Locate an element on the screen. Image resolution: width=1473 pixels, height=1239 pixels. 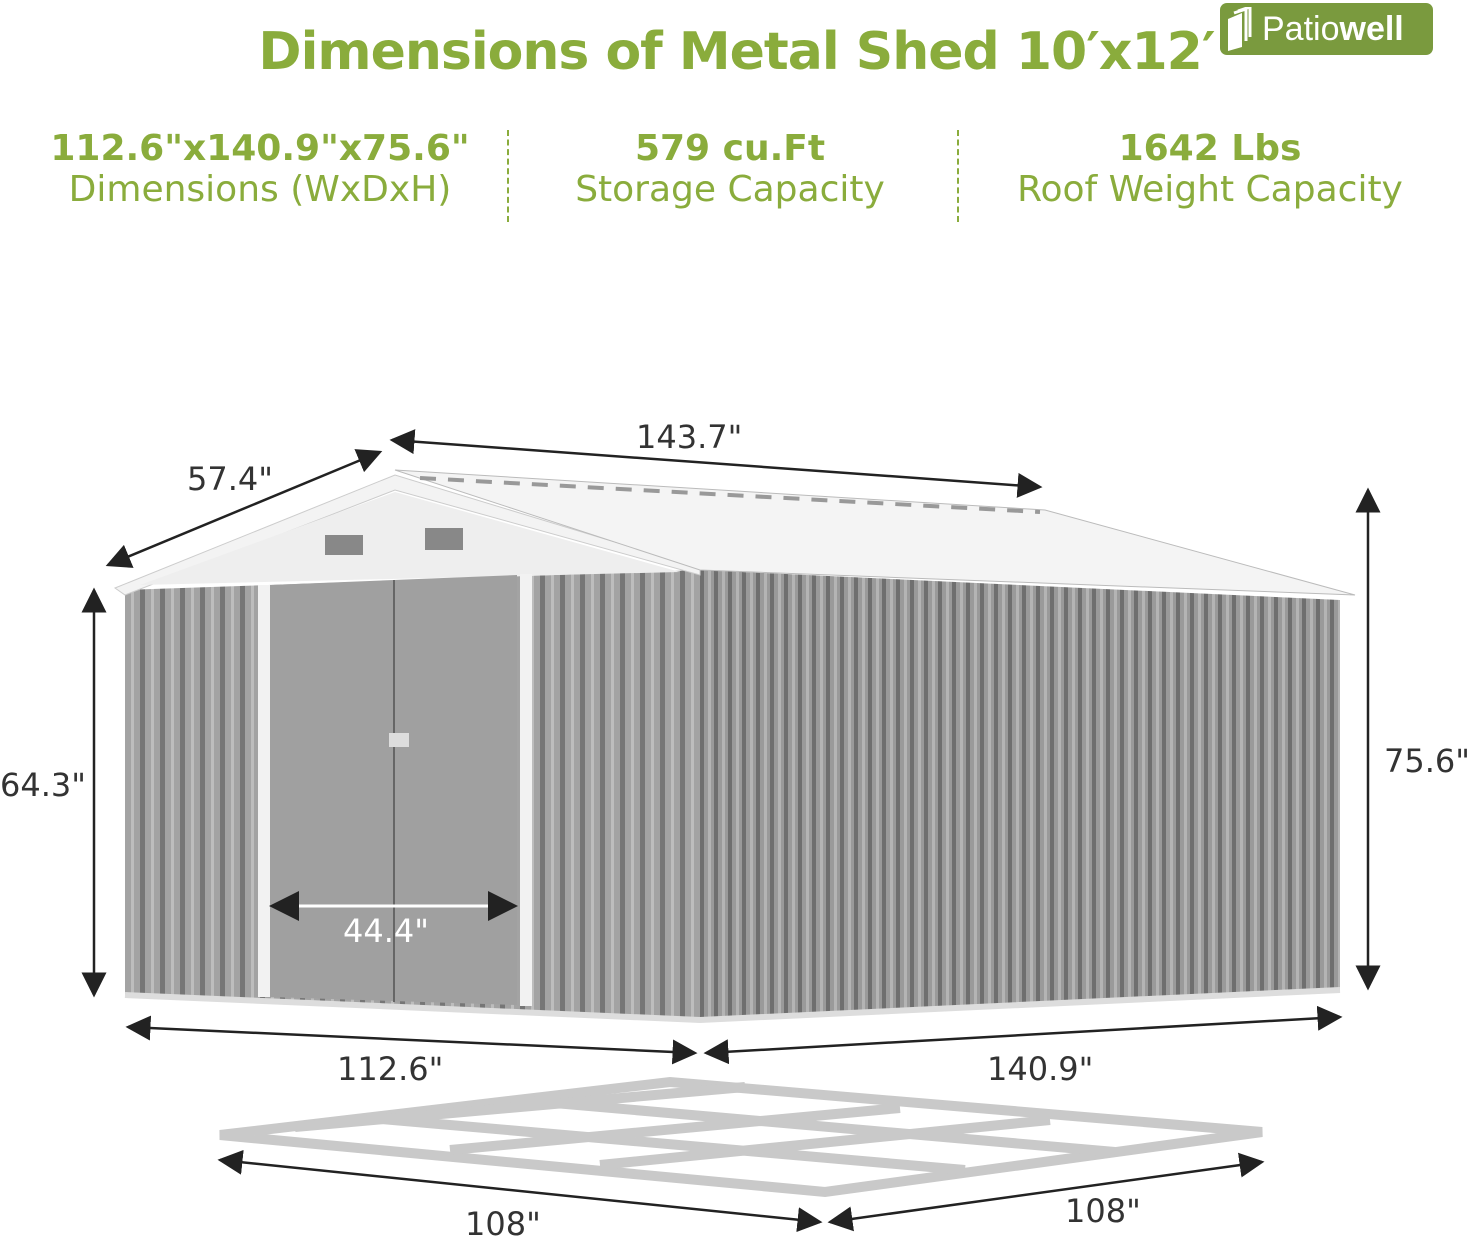
spec-dimensions: 112.6"x140.9"x75.6" Dimensions (WxDxH) is located at coordinates (260, 169).